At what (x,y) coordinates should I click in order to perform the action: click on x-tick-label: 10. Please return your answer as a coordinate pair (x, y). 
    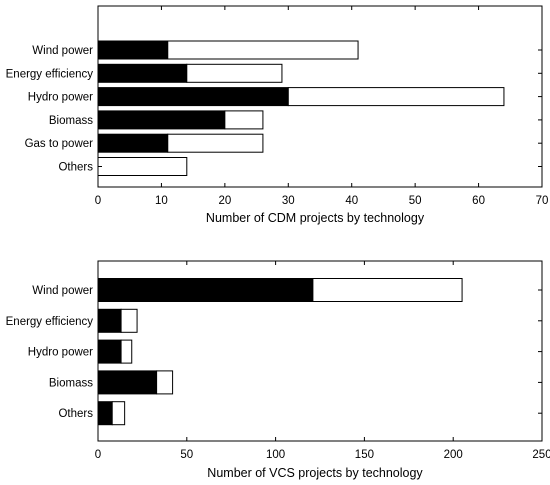
    Looking at the image, I should click on (161, 201).